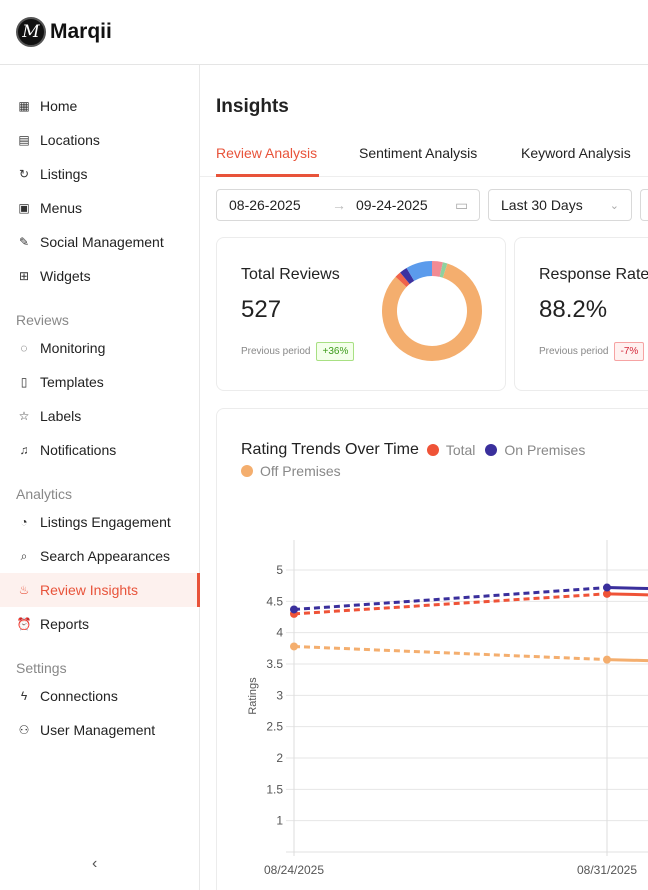  I want to click on sidebar-item-locations: ▤ Locations, so click(100, 140).